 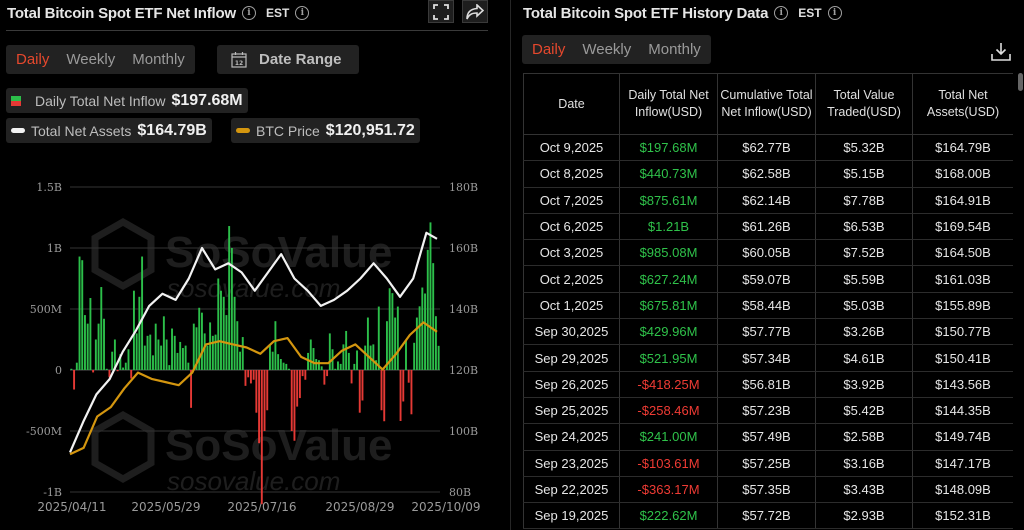 What do you see at coordinates (571, 490) in the screenshot?
I see `cell-date: Sep 22,2025` at bounding box center [571, 490].